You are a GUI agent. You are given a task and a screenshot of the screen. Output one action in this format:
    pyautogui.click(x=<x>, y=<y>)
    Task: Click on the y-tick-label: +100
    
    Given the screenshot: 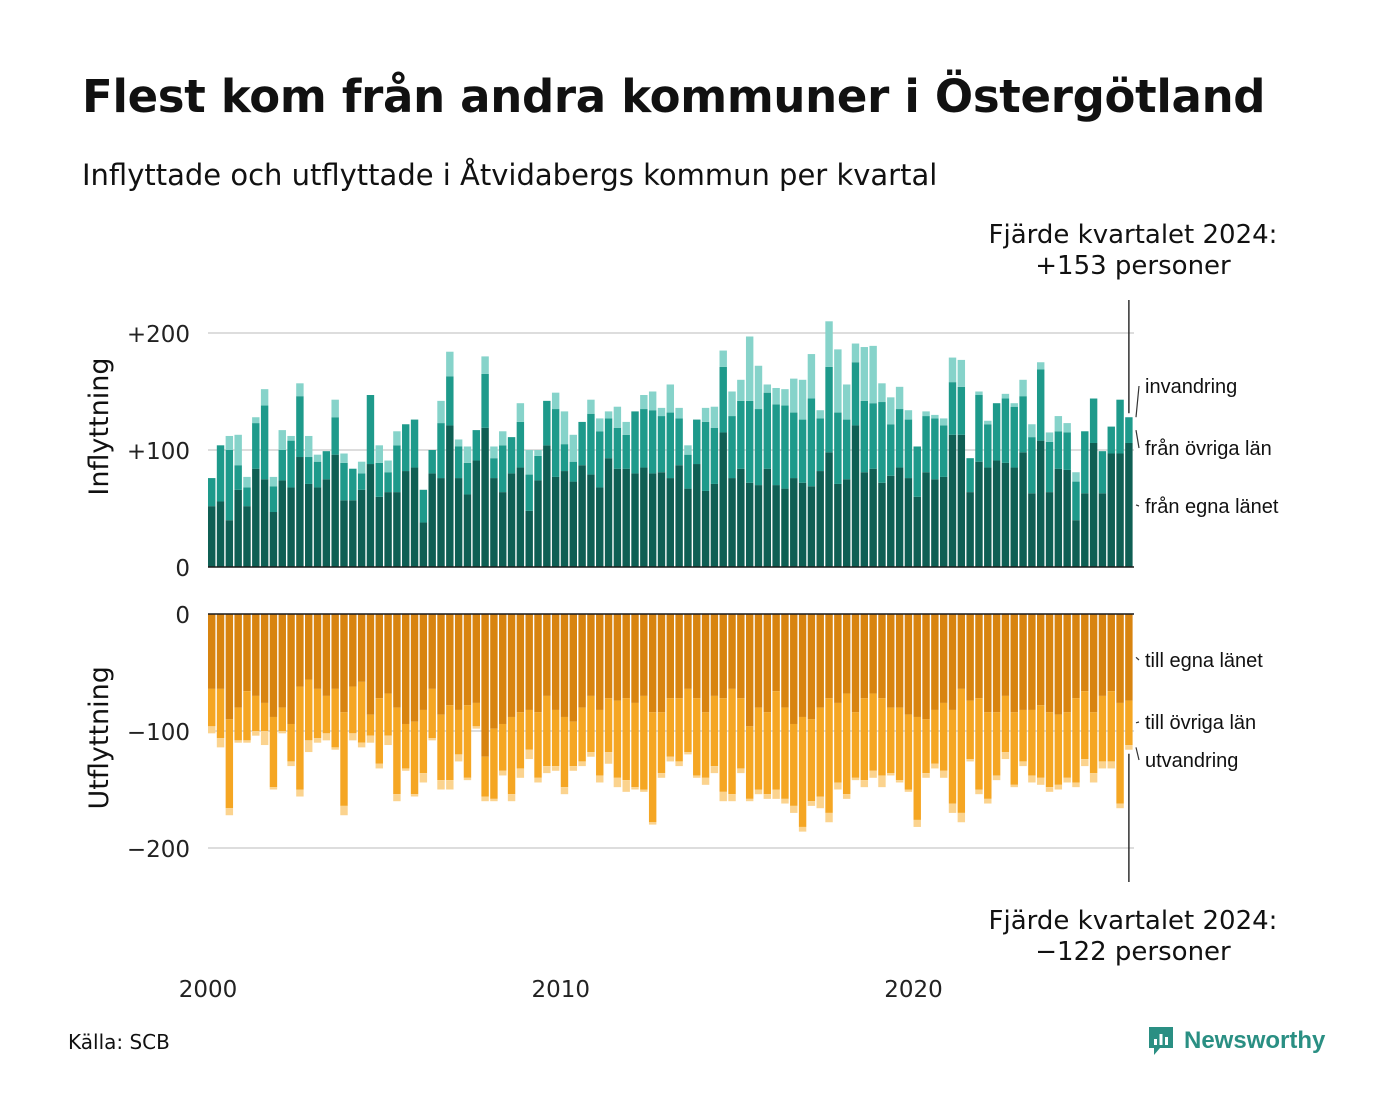 What is the action you would take?
    pyautogui.click(x=158, y=452)
    